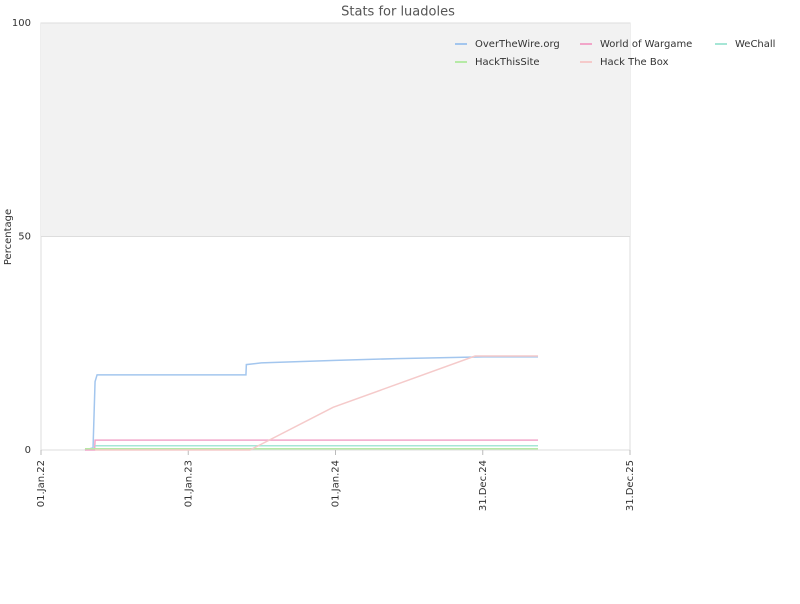 The width and height of the screenshot is (800, 604). Describe the element at coordinates (8, 237) in the screenshot. I see `y-axis-label: Percentage` at that location.